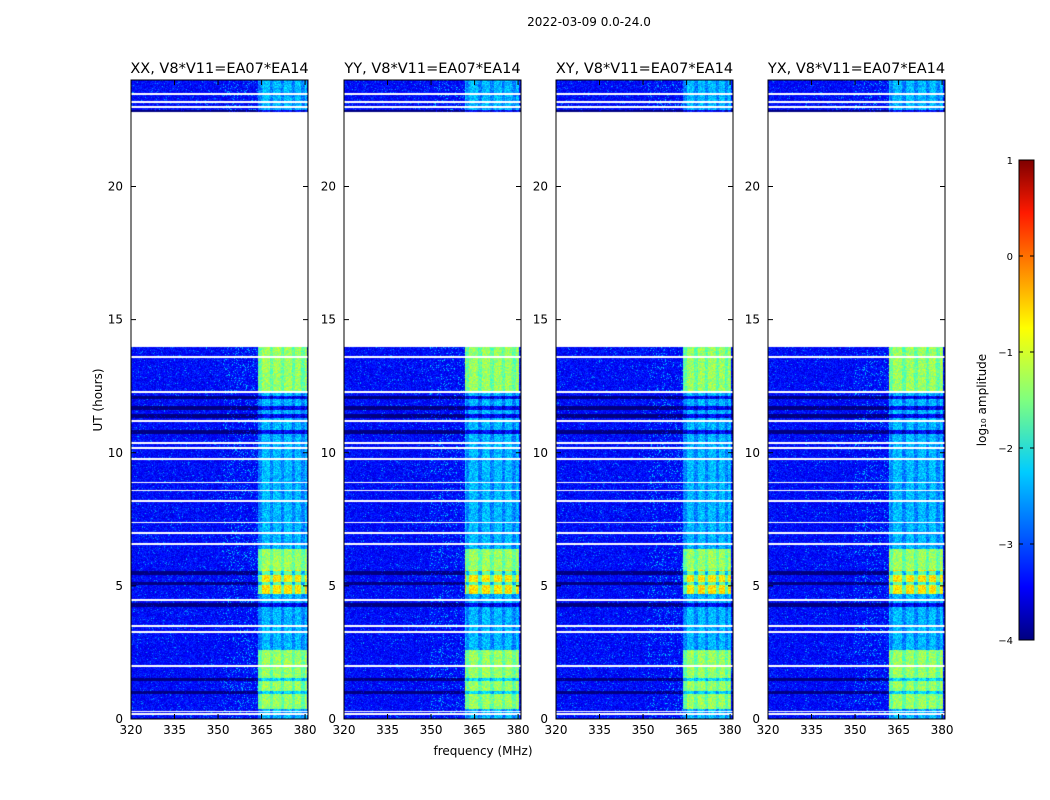 The image size is (1050, 800). I want to click on panel-title: YY, V8*V11=EA07*EA14, so click(431, 69).